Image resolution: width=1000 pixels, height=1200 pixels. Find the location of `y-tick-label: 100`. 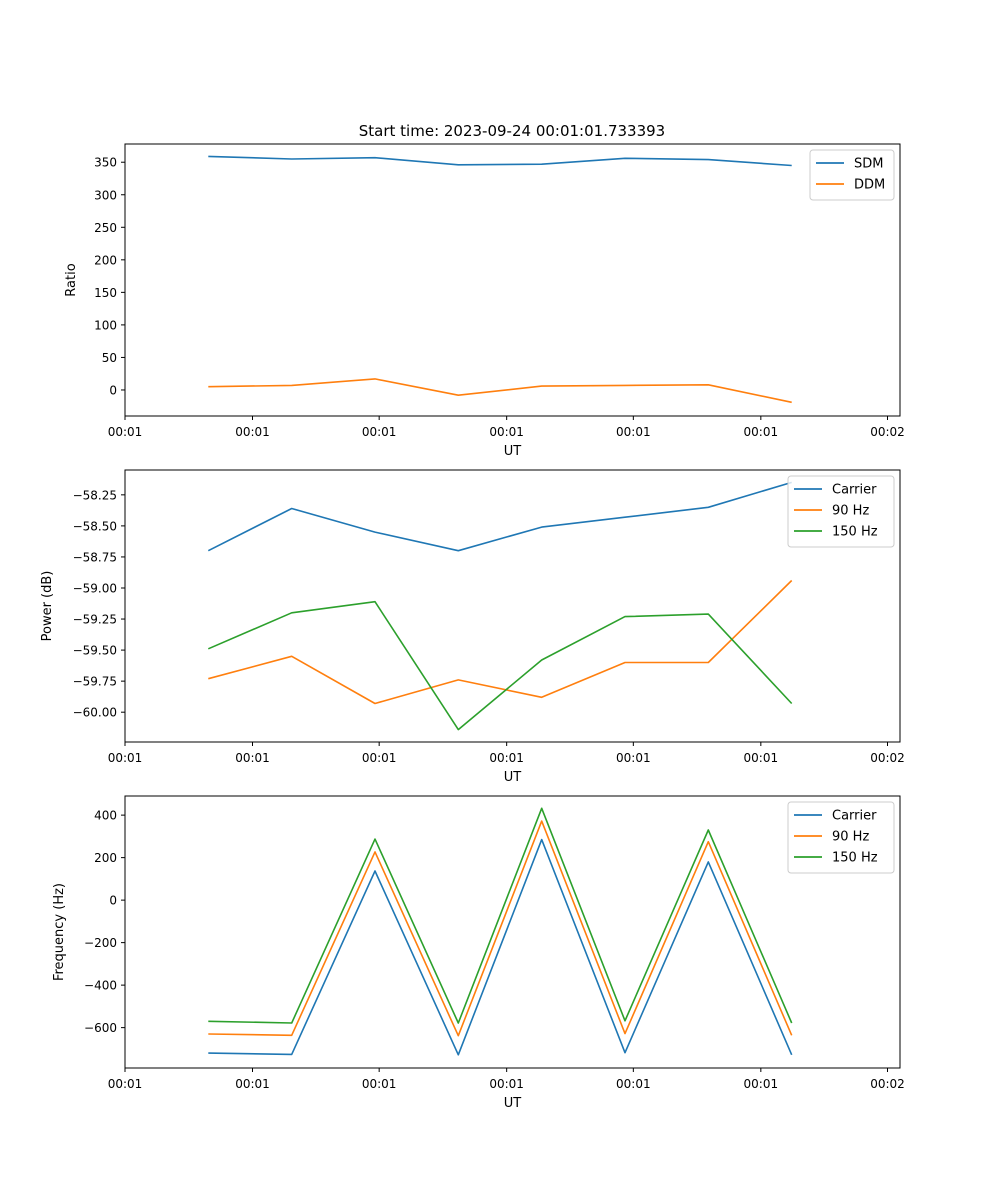

y-tick-label: 100 is located at coordinates (105, 325).